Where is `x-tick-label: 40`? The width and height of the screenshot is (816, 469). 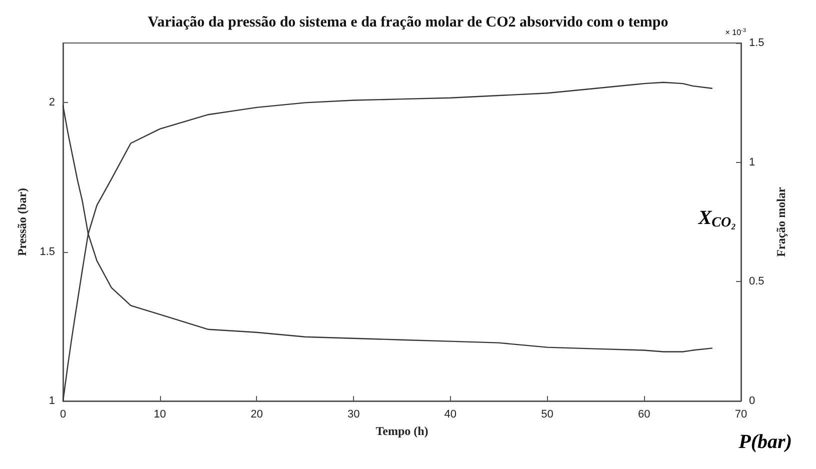
x-tick-label: 40 is located at coordinates (450, 414).